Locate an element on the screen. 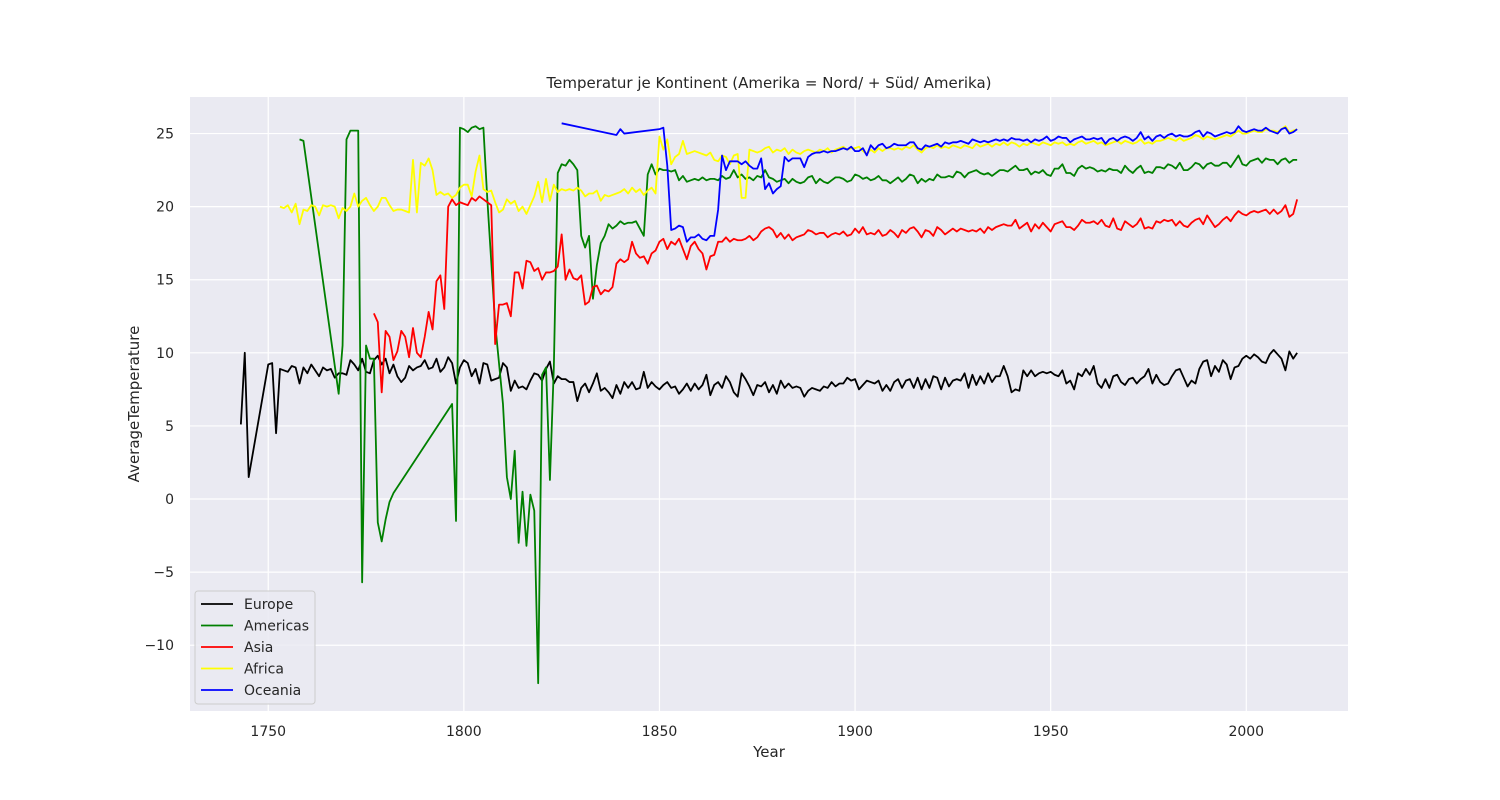 The image size is (1500, 800). legend-label-oceania: Oceania is located at coordinates (272, 691).